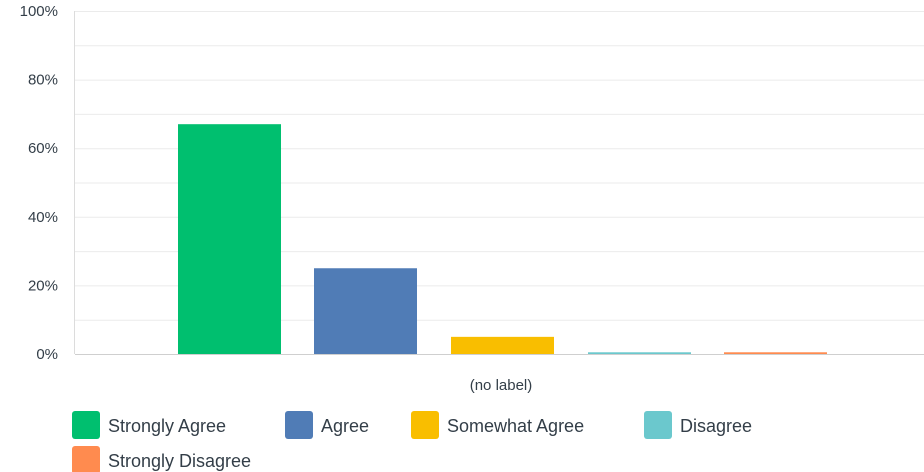 The width and height of the screenshot is (924, 472). I want to click on legend-label: Disagree, so click(716, 426).